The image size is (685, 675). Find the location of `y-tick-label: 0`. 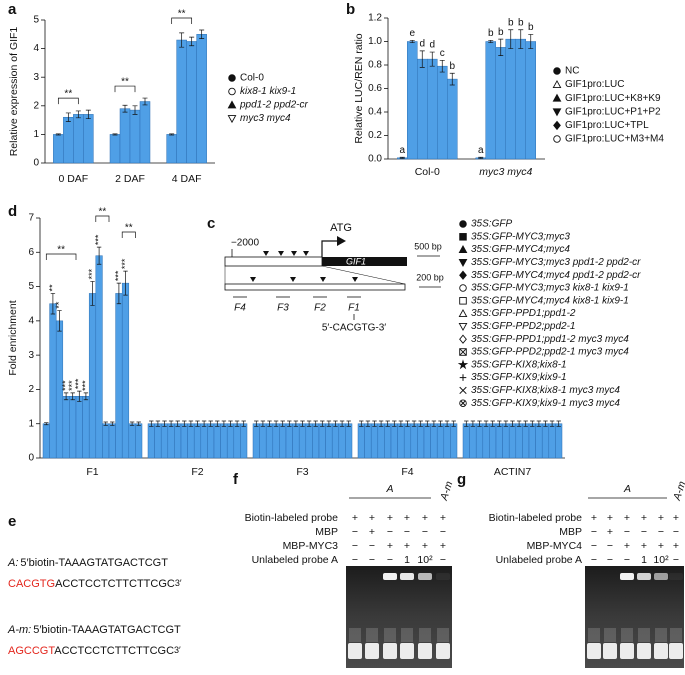

y-tick-label: 0 is located at coordinates (31, 458).